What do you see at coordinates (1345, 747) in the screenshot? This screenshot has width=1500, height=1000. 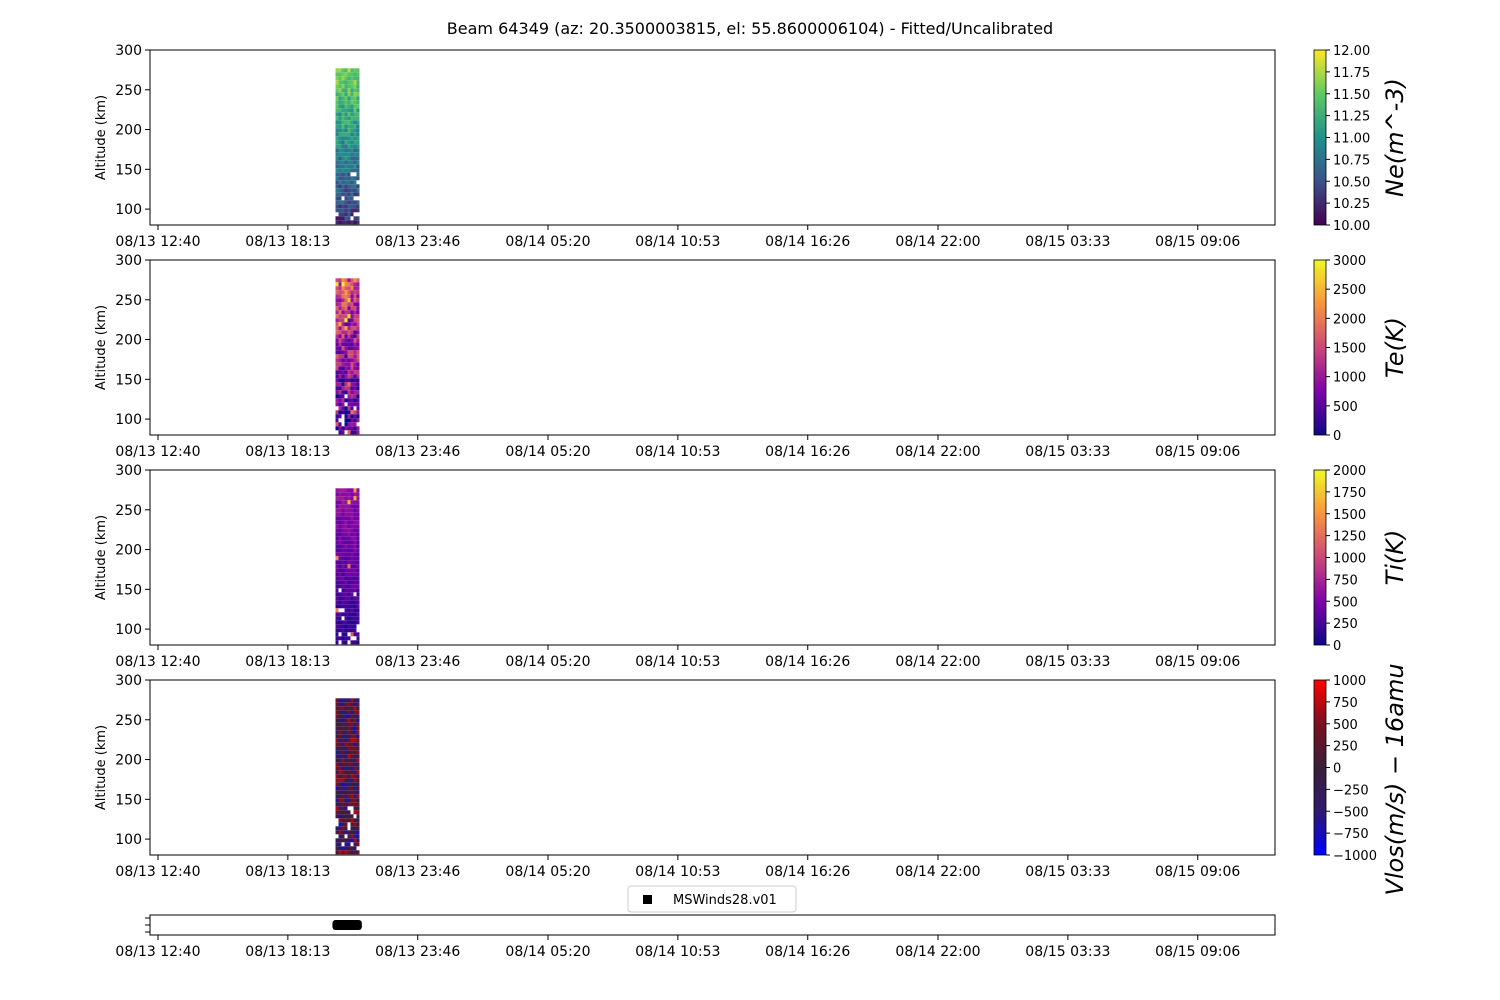 I see `colorbar-tick-label: 250` at bounding box center [1345, 747].